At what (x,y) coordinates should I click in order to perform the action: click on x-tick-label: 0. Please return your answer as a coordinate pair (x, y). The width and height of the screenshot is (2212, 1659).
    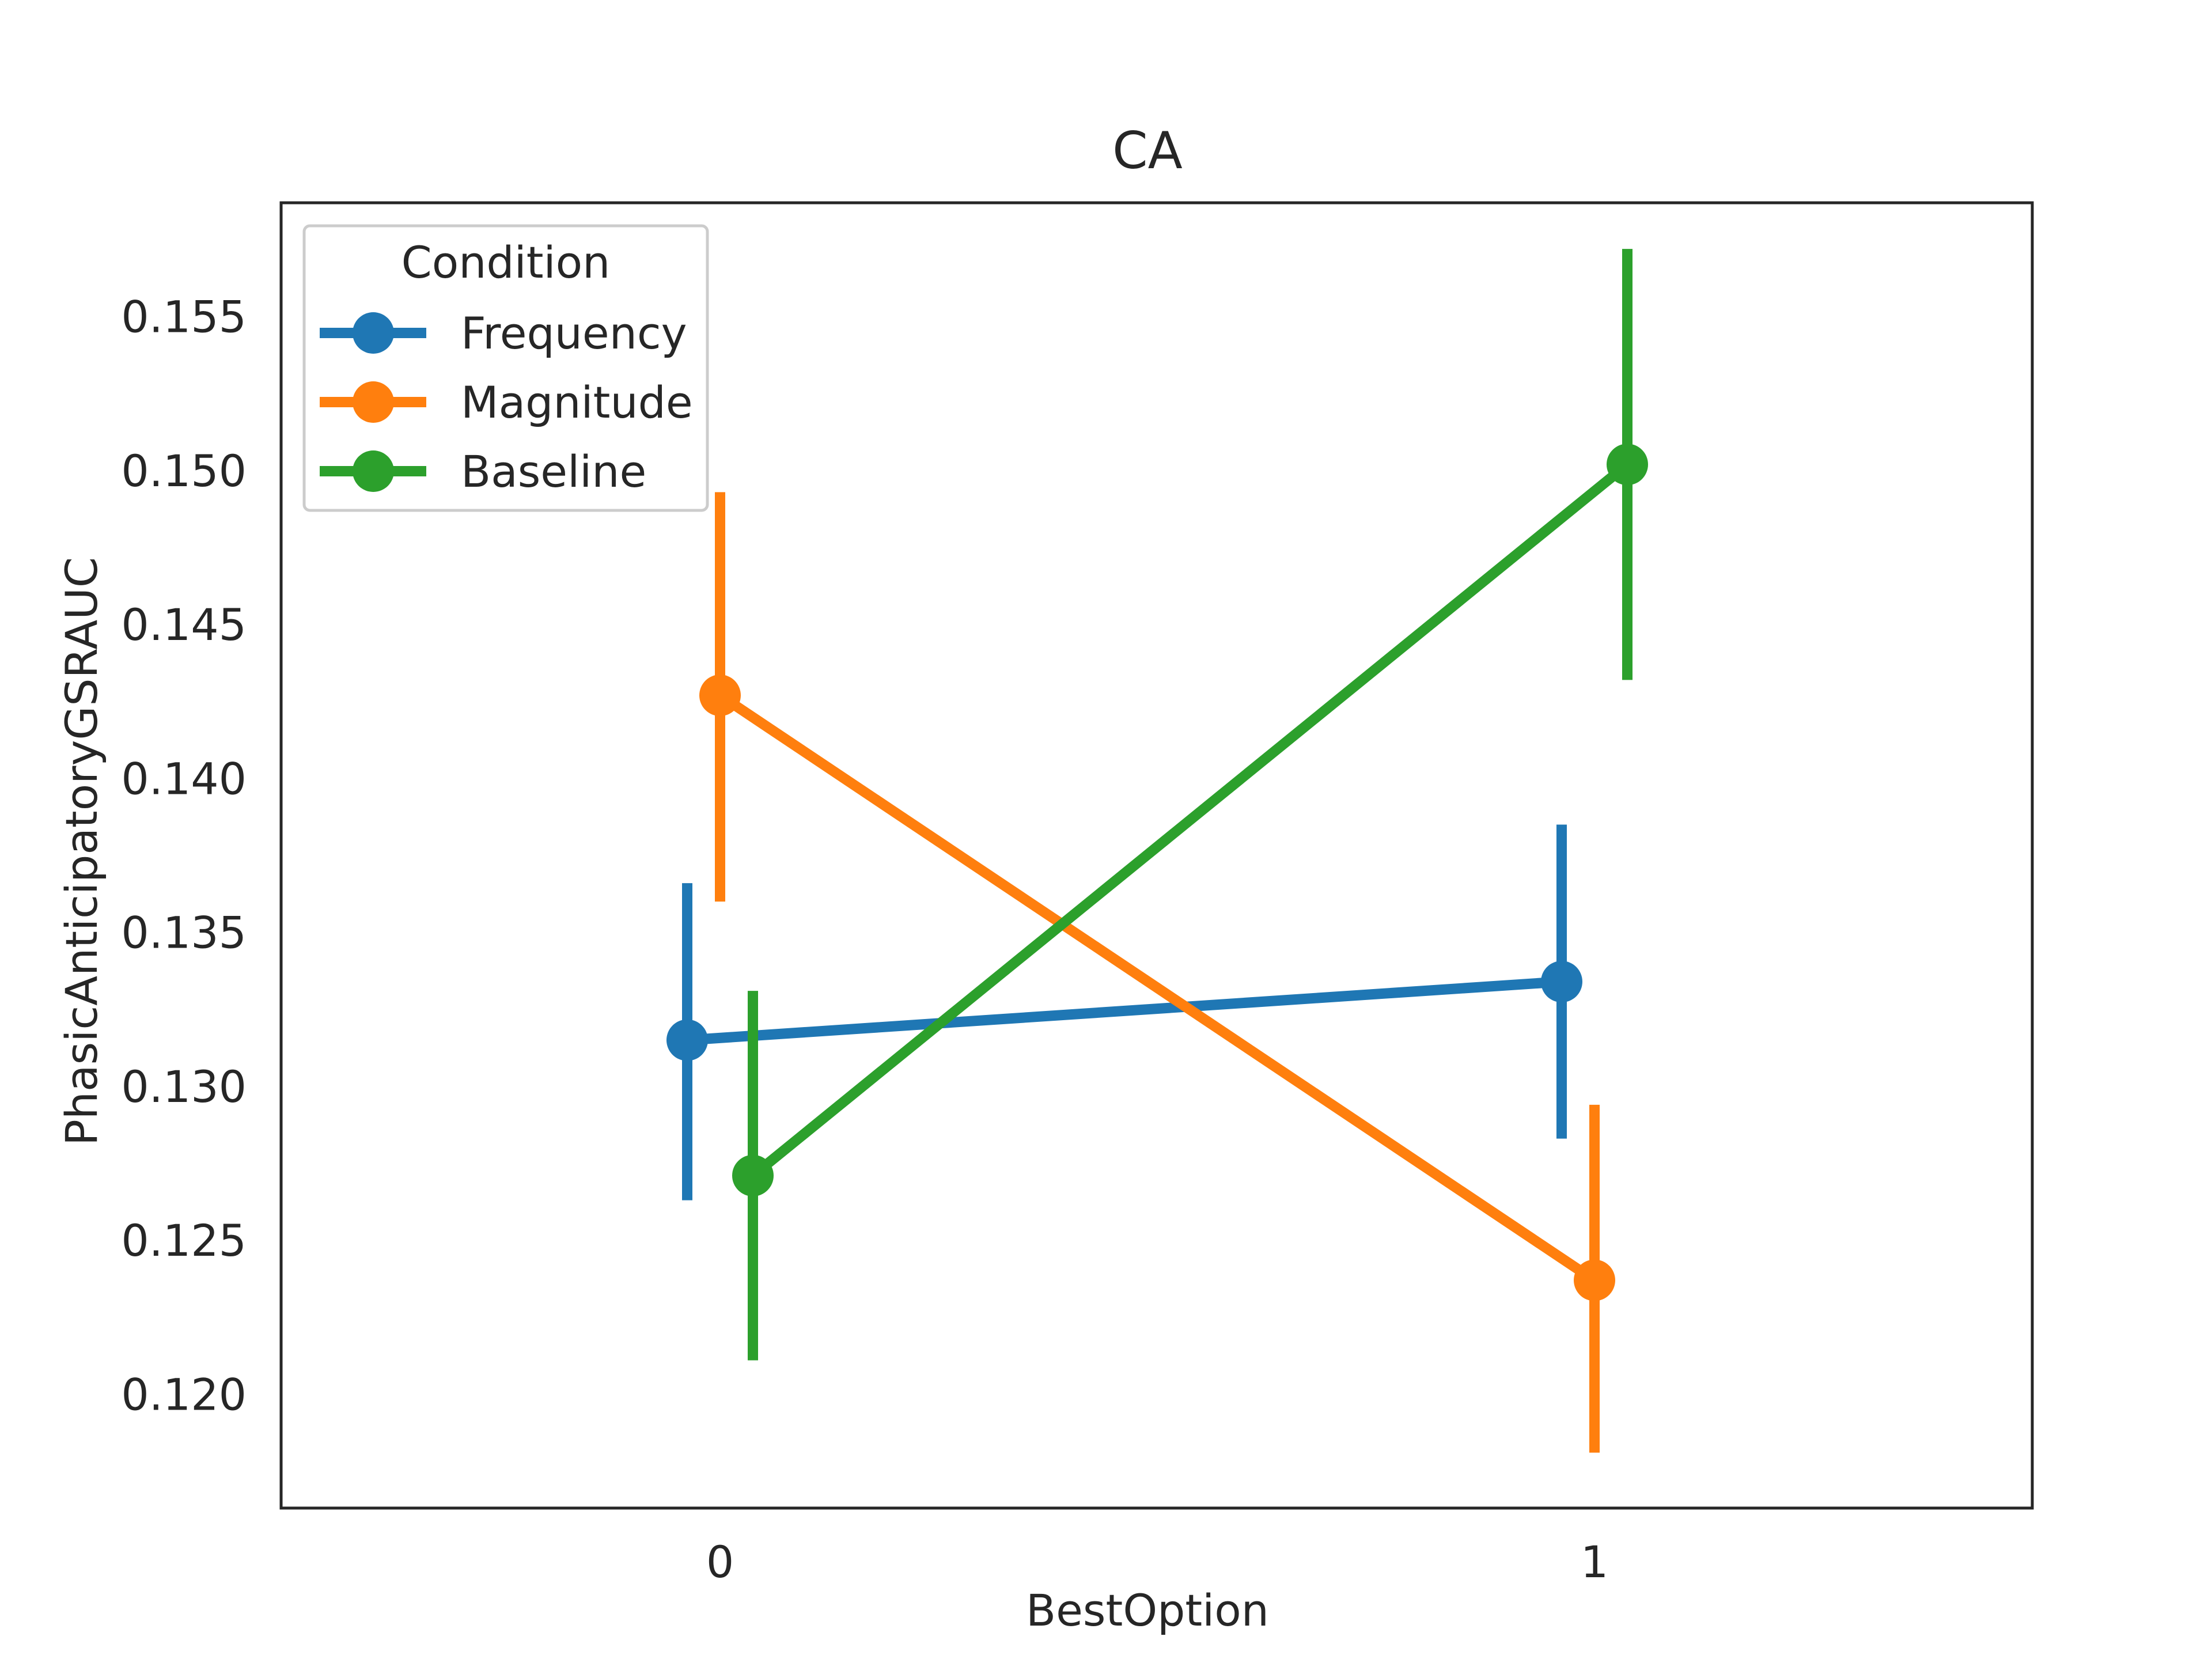
    Looking at the image, I should click on (720, 1562).